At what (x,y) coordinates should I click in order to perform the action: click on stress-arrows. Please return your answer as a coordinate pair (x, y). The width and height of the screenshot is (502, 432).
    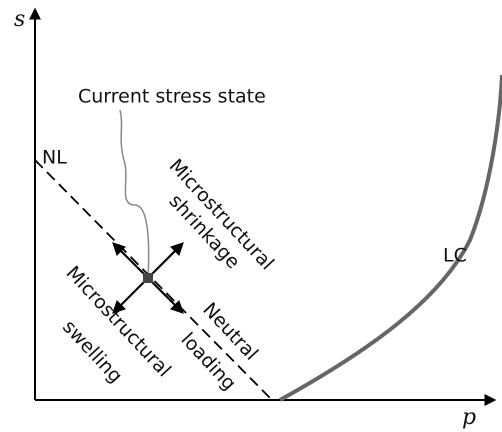
    Looking at the image, I should click on (148, 278).